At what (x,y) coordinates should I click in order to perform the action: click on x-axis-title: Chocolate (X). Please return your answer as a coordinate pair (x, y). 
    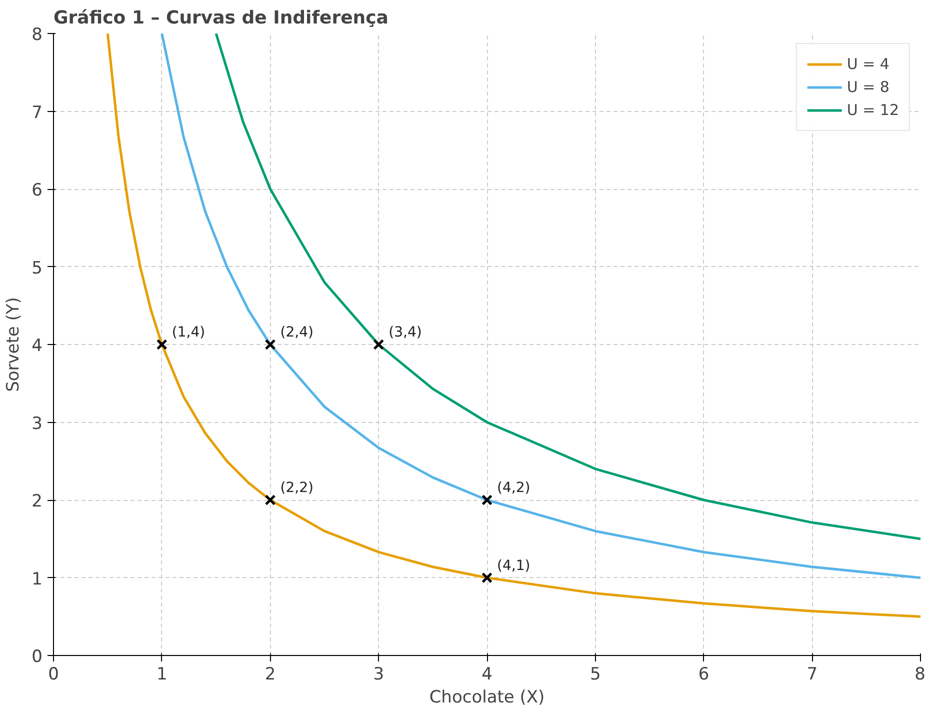
    Looking at the image, I should click on (487, 698).